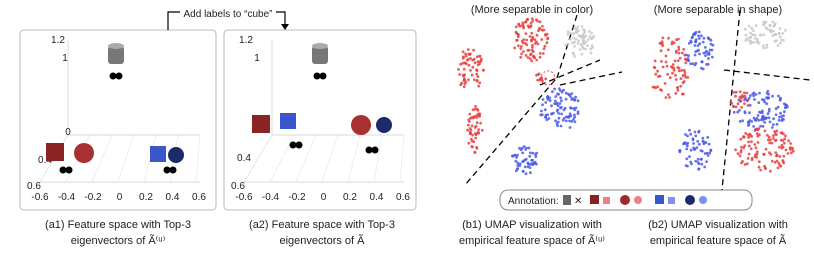 The width and height of the screenshot is (814, 259). What do you see at coordinates (246, 40) in the screenshot?
I see `tick-label: 1.2` at bounding box center [246, 40].